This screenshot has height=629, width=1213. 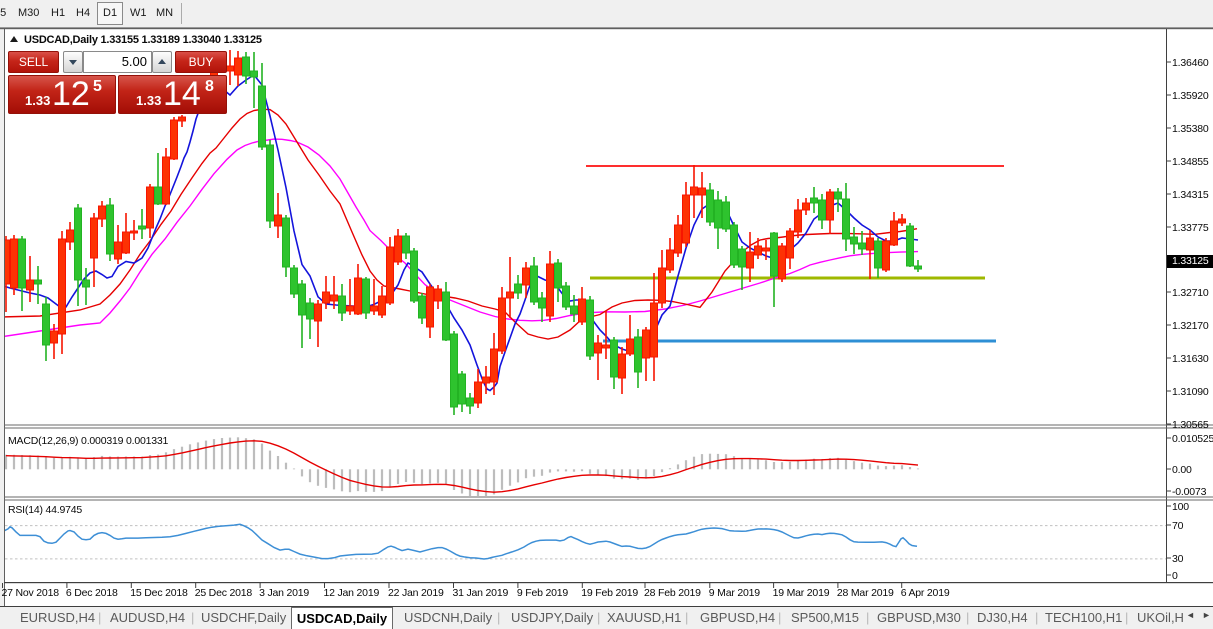 What do you see at coordinates (88, 441) in the screenshot?
I see `svg-text:MACD(12,26,9) 0.000319 0.00133: MACD(12,26,9) 0.000319 0.001331` at bounding box center [88, 441].